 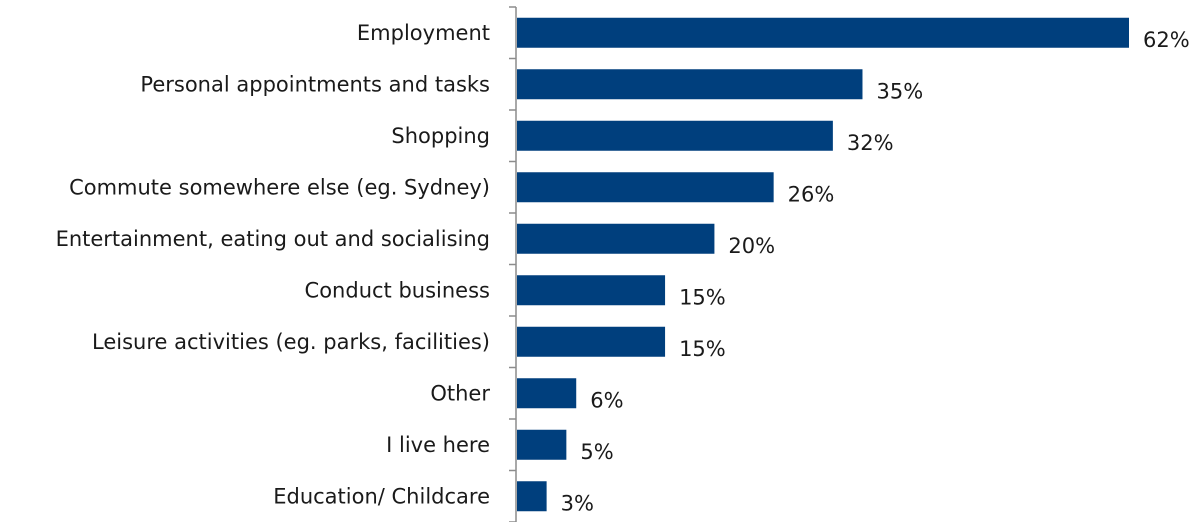 What do you see at coordinates (279, 187) in the screenshot?
I see `category-label-3: Commute somewhere else (eg. Sydney)` at bounding box center [279, 187].